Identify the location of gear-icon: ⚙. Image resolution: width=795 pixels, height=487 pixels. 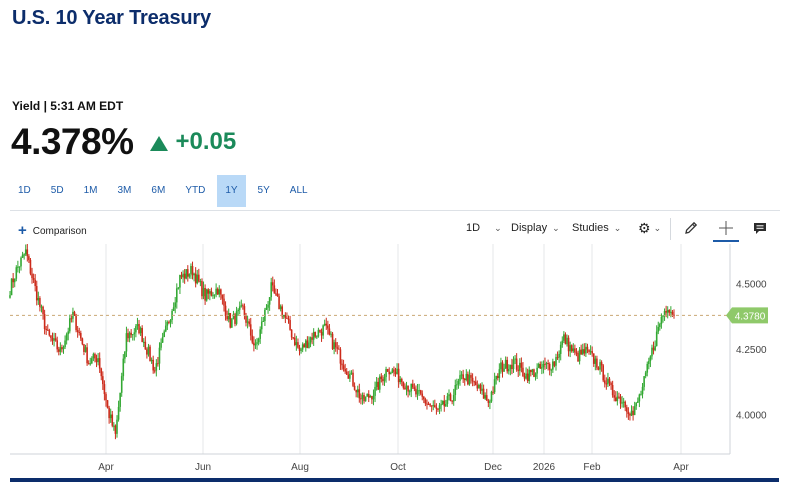
(644, 228).